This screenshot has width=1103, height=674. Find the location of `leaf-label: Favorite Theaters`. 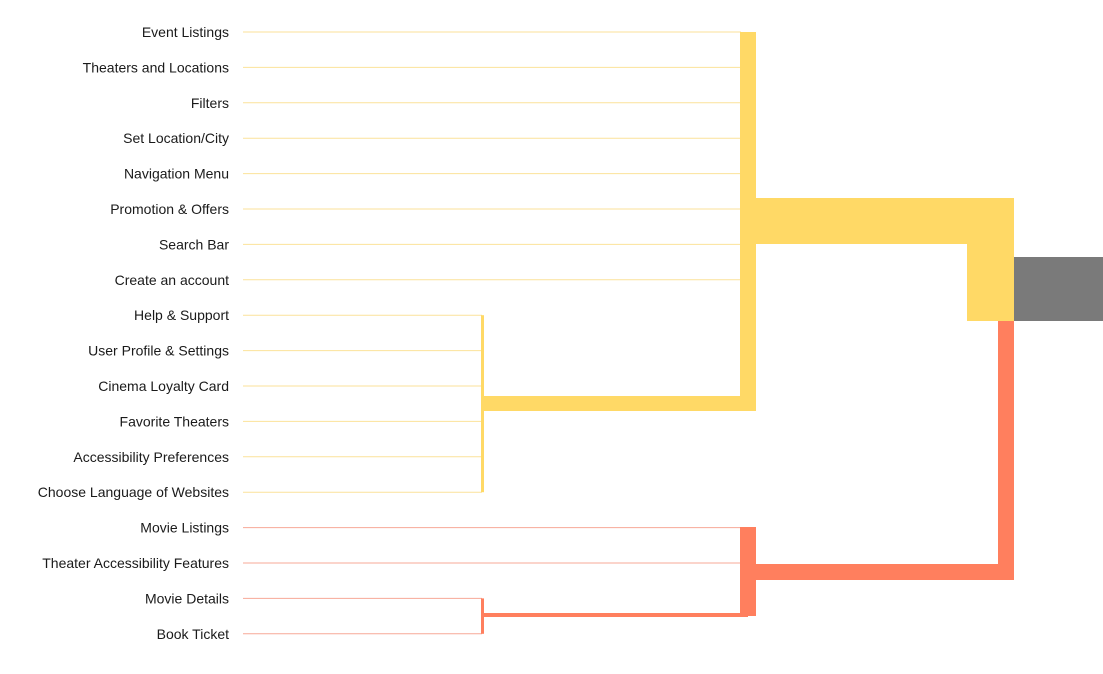

leaf-label: Favorite Theaters is located at coordinates (174, 421).